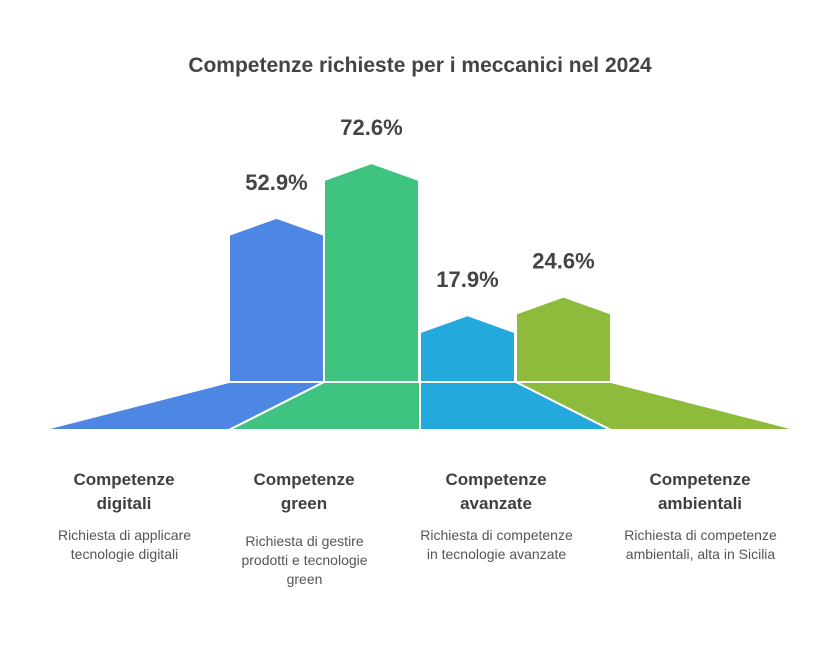 Image resolution: width=840 pixels, height=647 pixels. What do you see at coordinates (467, 348) in the screenshot?
I see `bar-avanzate` at bounding box center [467, 348].